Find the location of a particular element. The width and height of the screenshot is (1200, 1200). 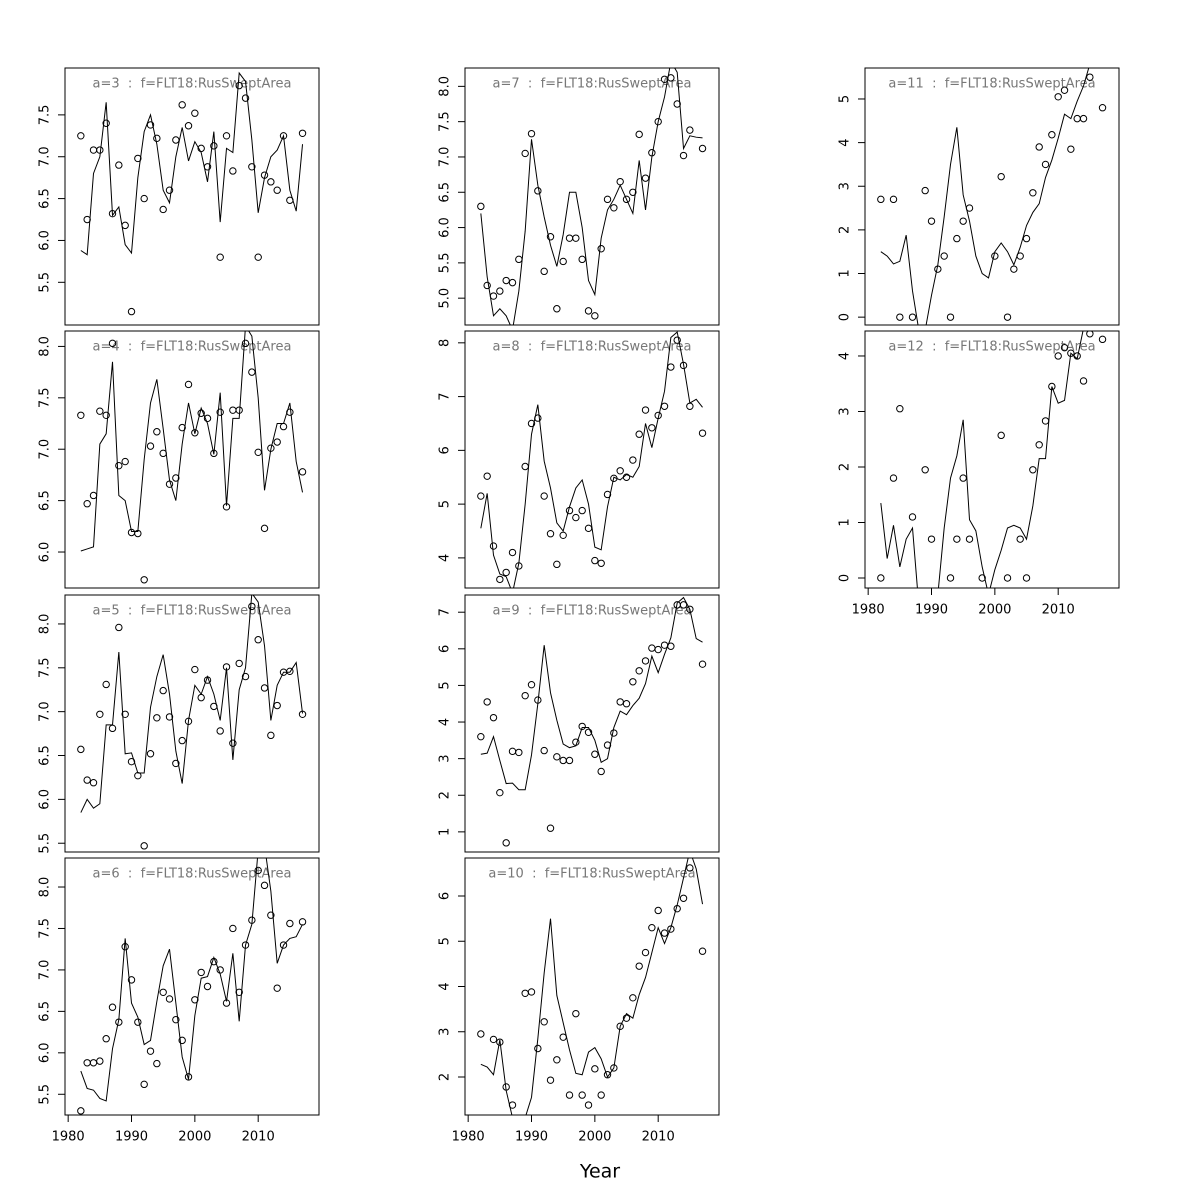

y-tick-label: 1 is located at coordinates (845, 273).